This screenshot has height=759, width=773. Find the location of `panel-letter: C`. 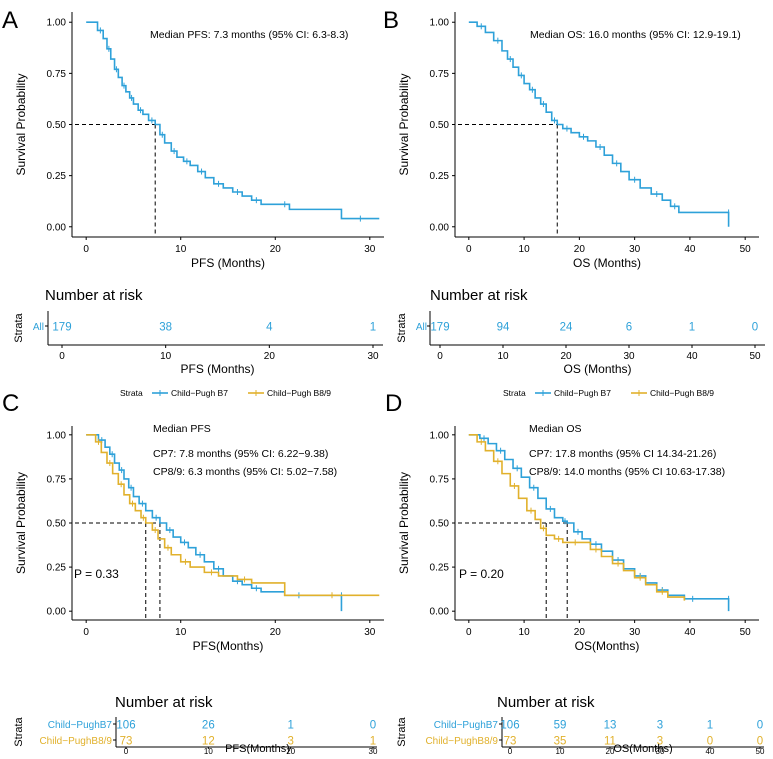

panel-letter: C is located at coordinates (10, 403).